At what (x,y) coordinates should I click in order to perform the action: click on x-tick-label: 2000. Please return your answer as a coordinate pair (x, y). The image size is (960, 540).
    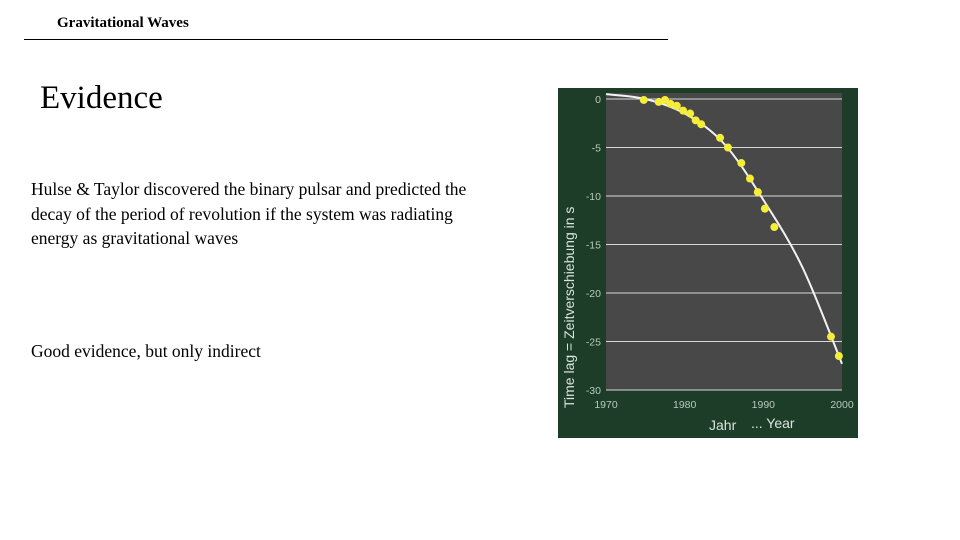
    Looking at the image, I should click on (842, 405).